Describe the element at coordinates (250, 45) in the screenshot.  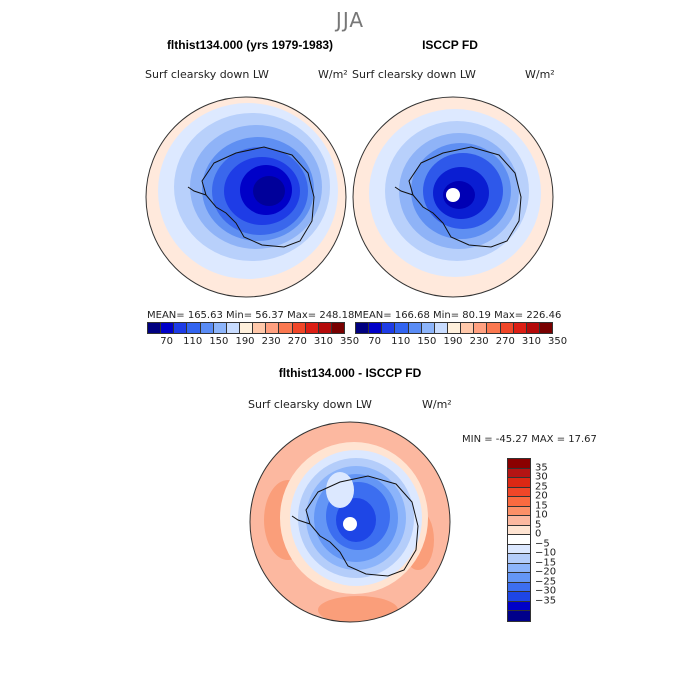
I see `panel1-title: flthist134.000 (yrs 1979-1983)` at that location.